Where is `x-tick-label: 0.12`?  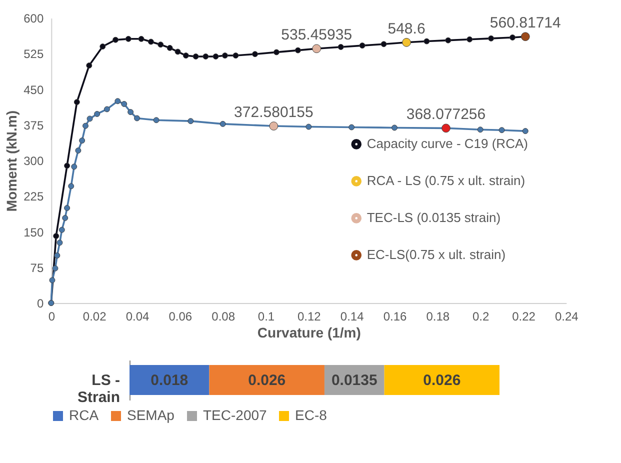 x-tick-label: 0.12 is located at coordinates (309, 317).